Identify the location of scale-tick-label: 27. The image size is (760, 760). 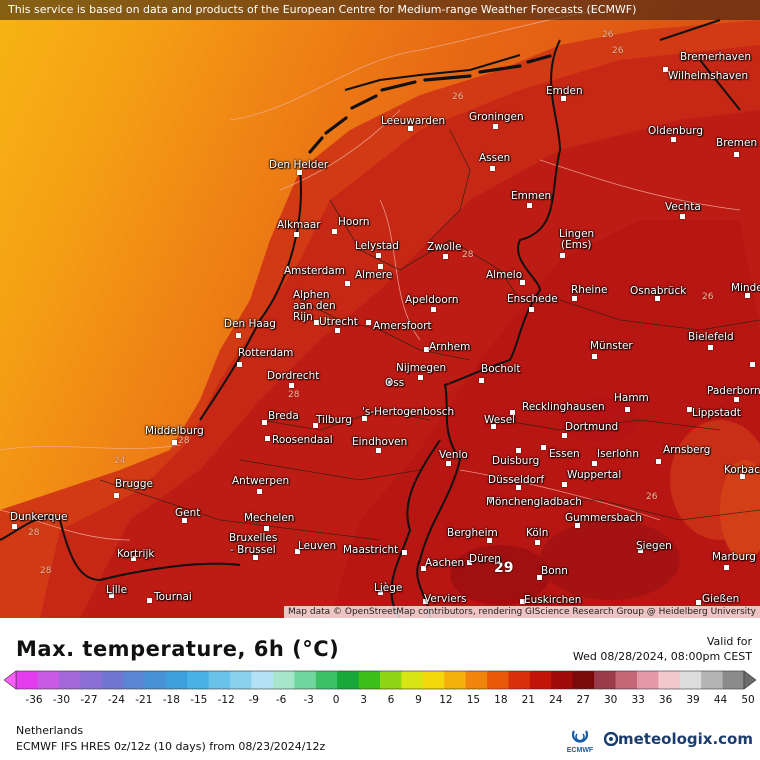
(583, 700).